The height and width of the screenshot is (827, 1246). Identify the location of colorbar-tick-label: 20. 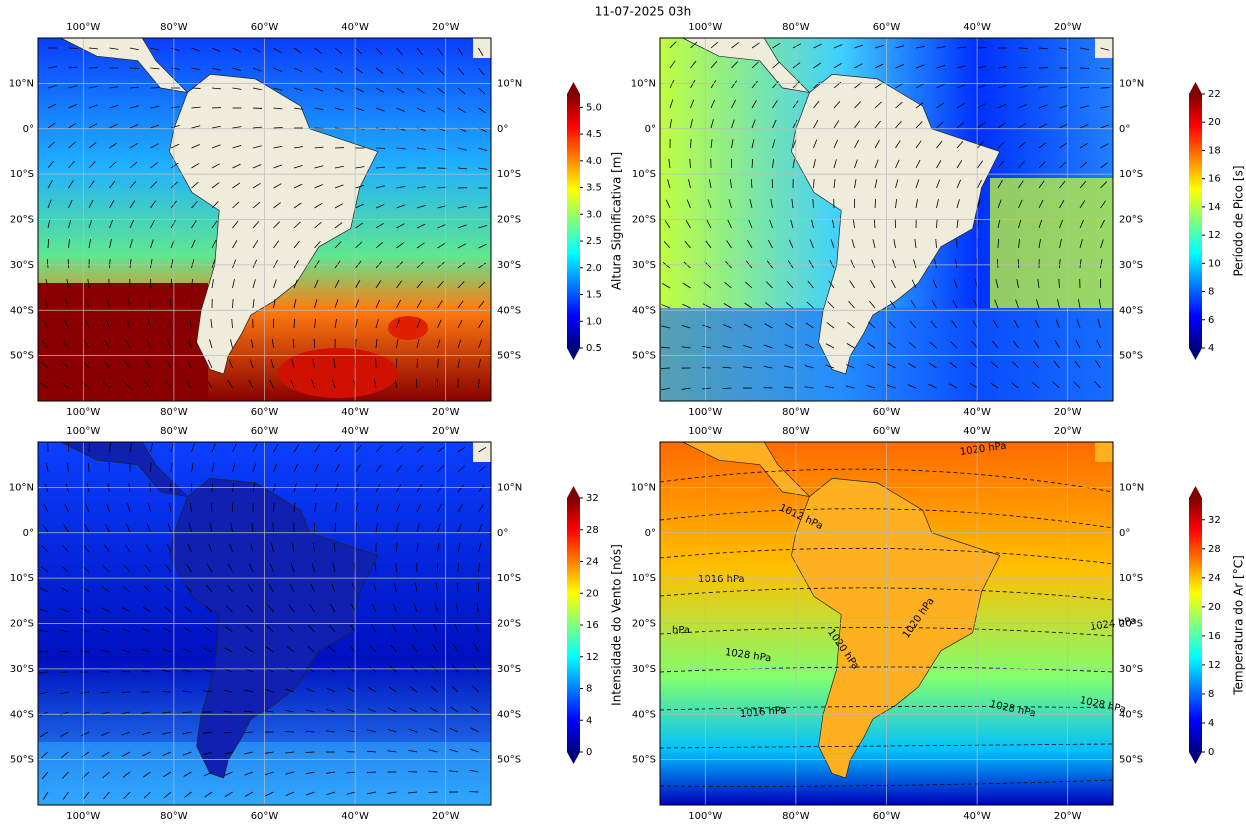
(592, 593).